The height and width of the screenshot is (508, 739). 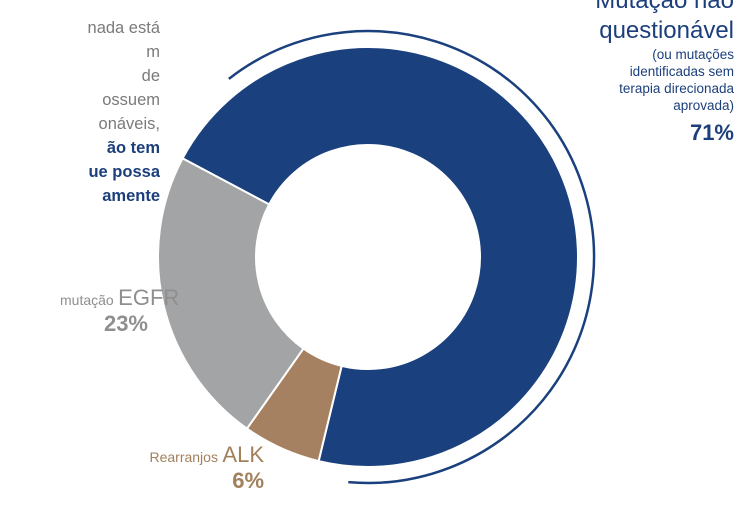 What do you see at coordinates (664, 7) in the screenshot?
I see `mutation-title-line: Mutação não` at bounding box center [664, 7].